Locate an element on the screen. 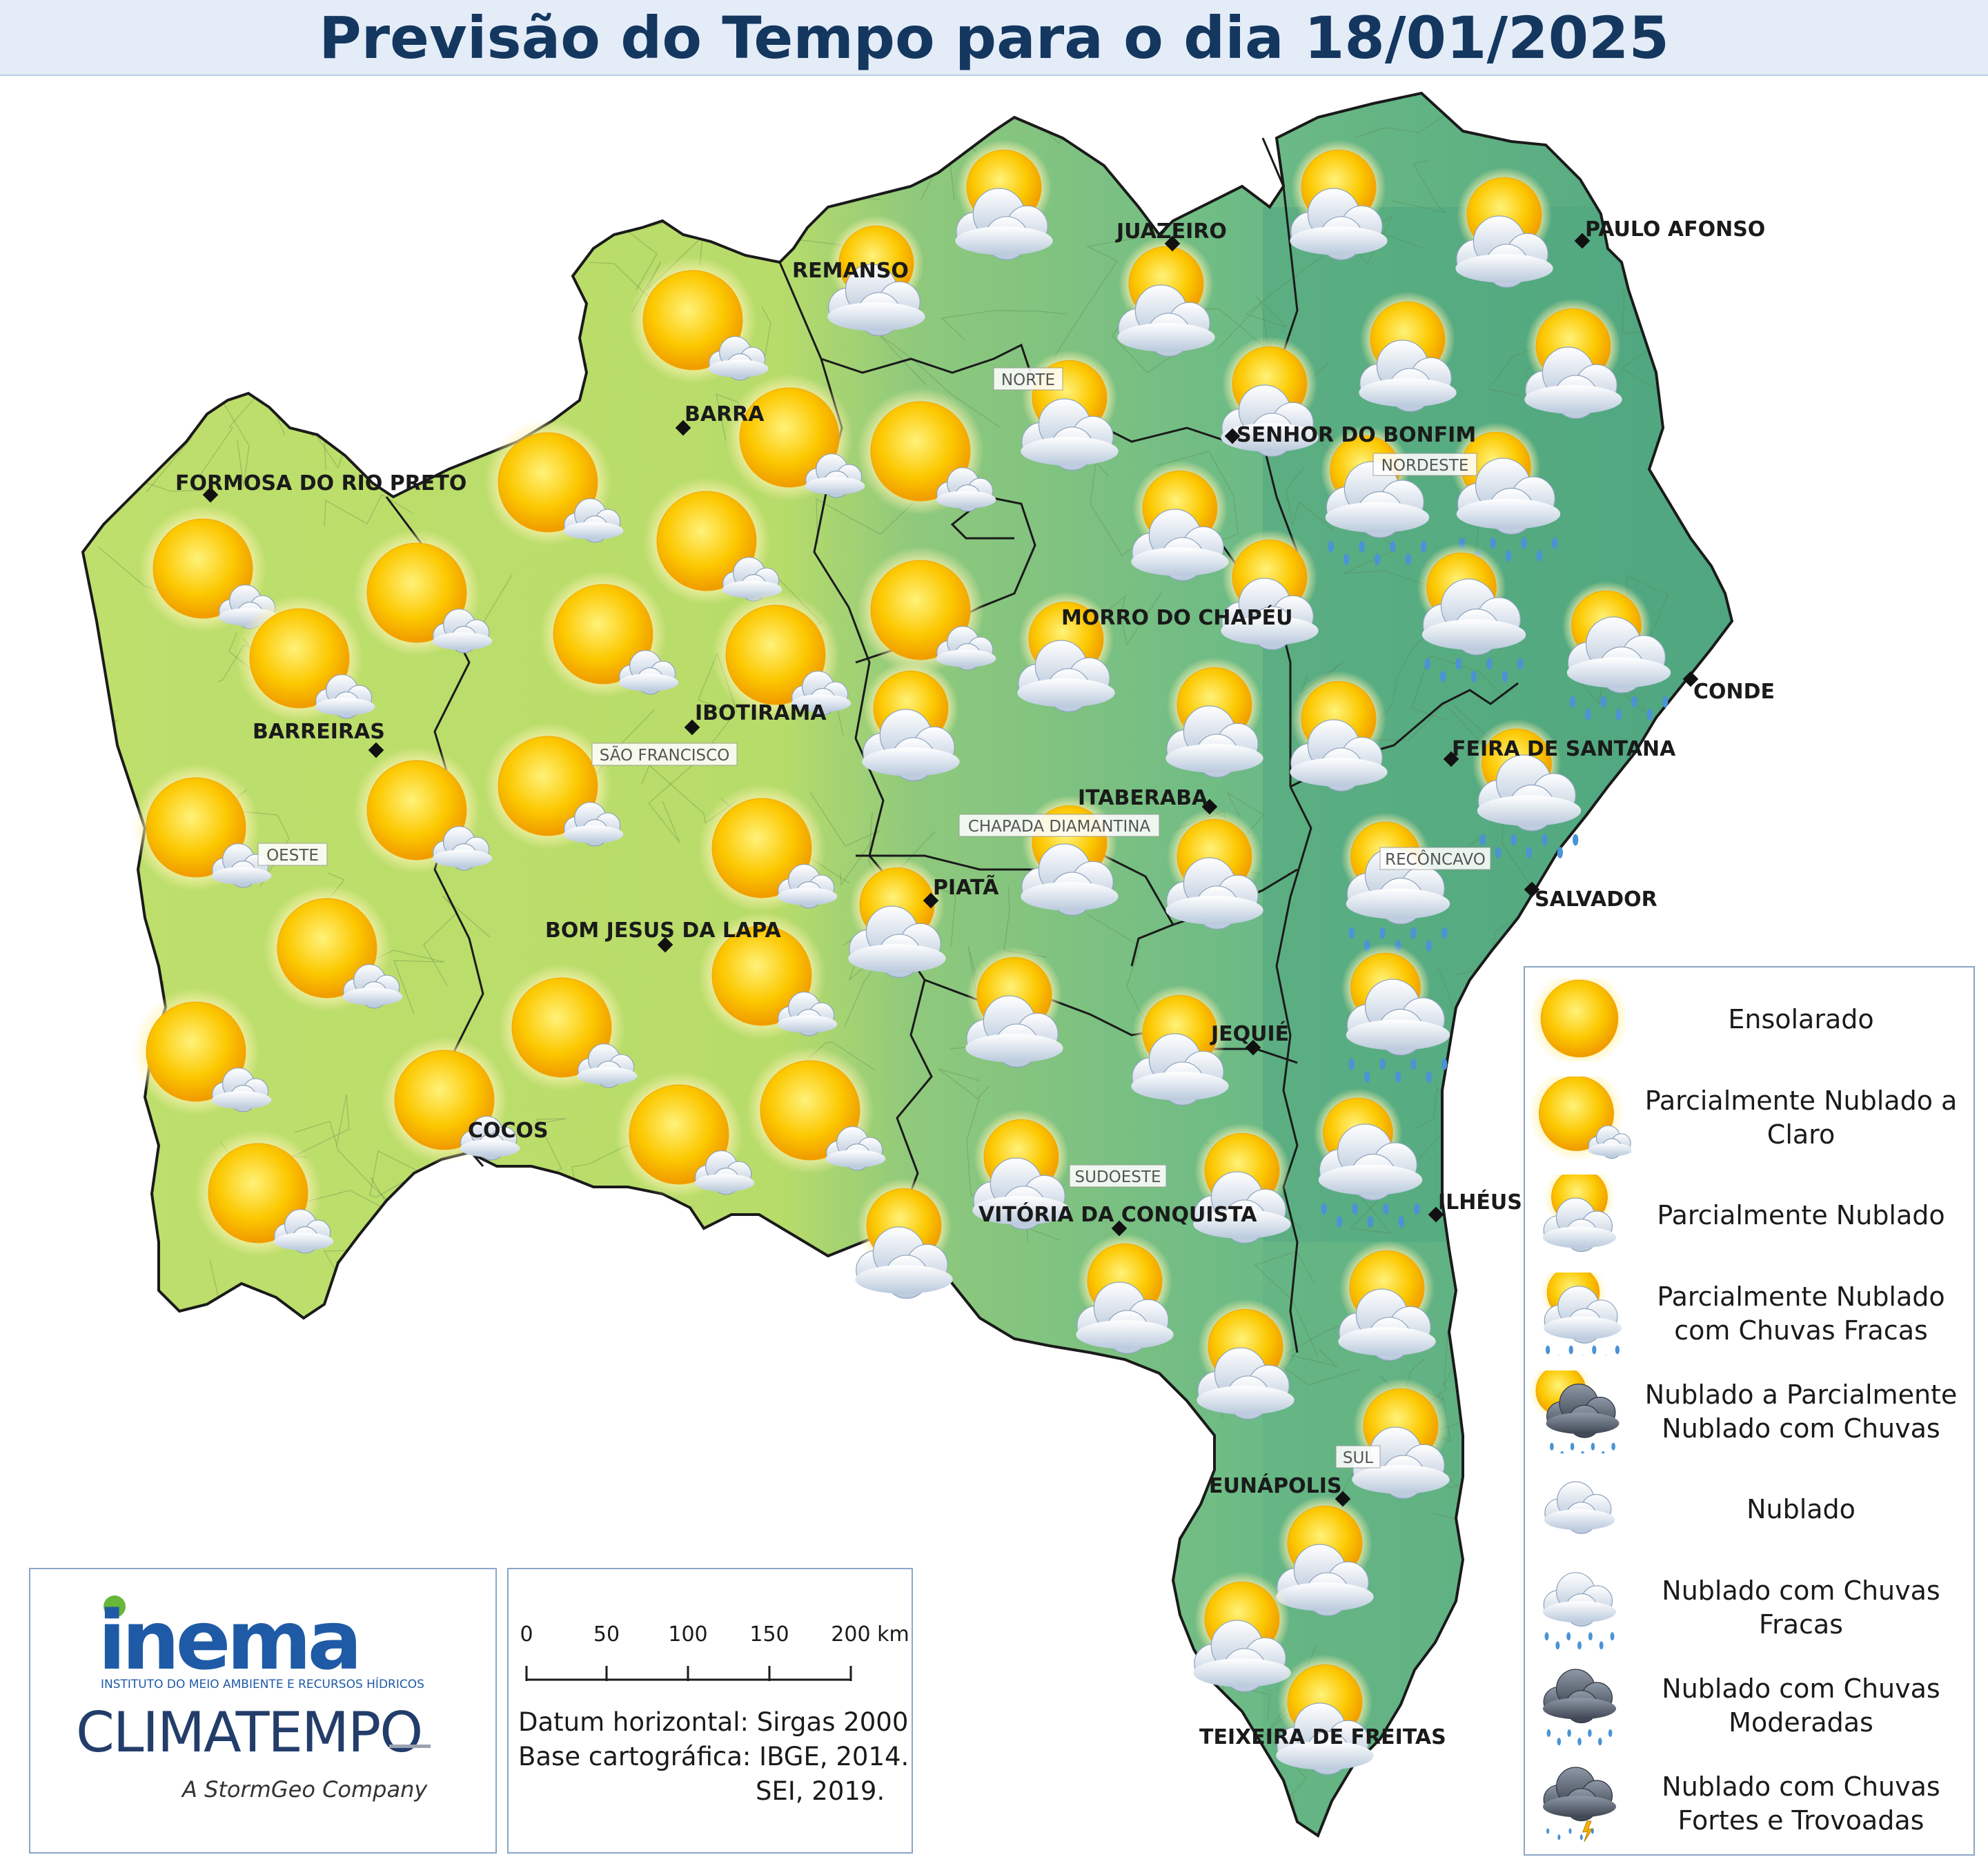  svg-text: CHAPADA DIAMANTINA is located at coordinates (1060, 827).